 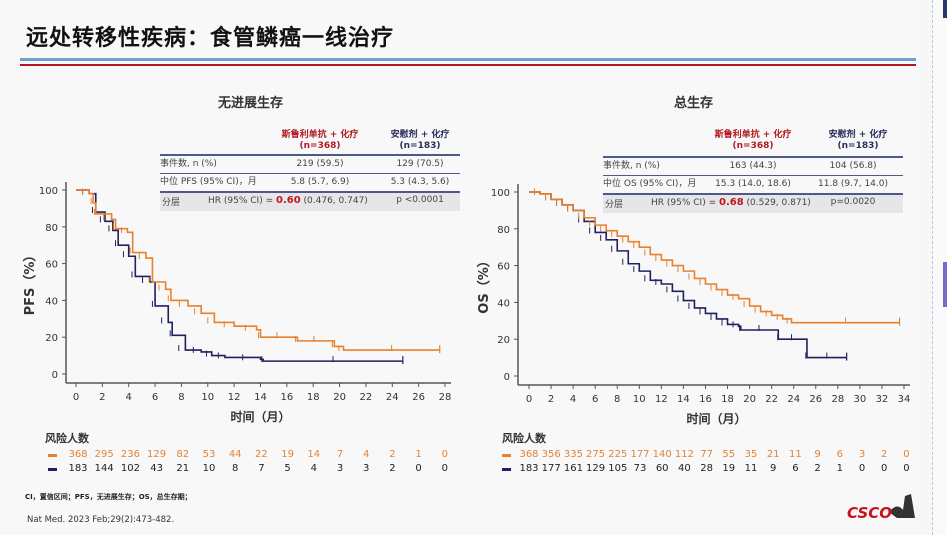 I want to click on arm1-swatch, so click(x=506, y=455).